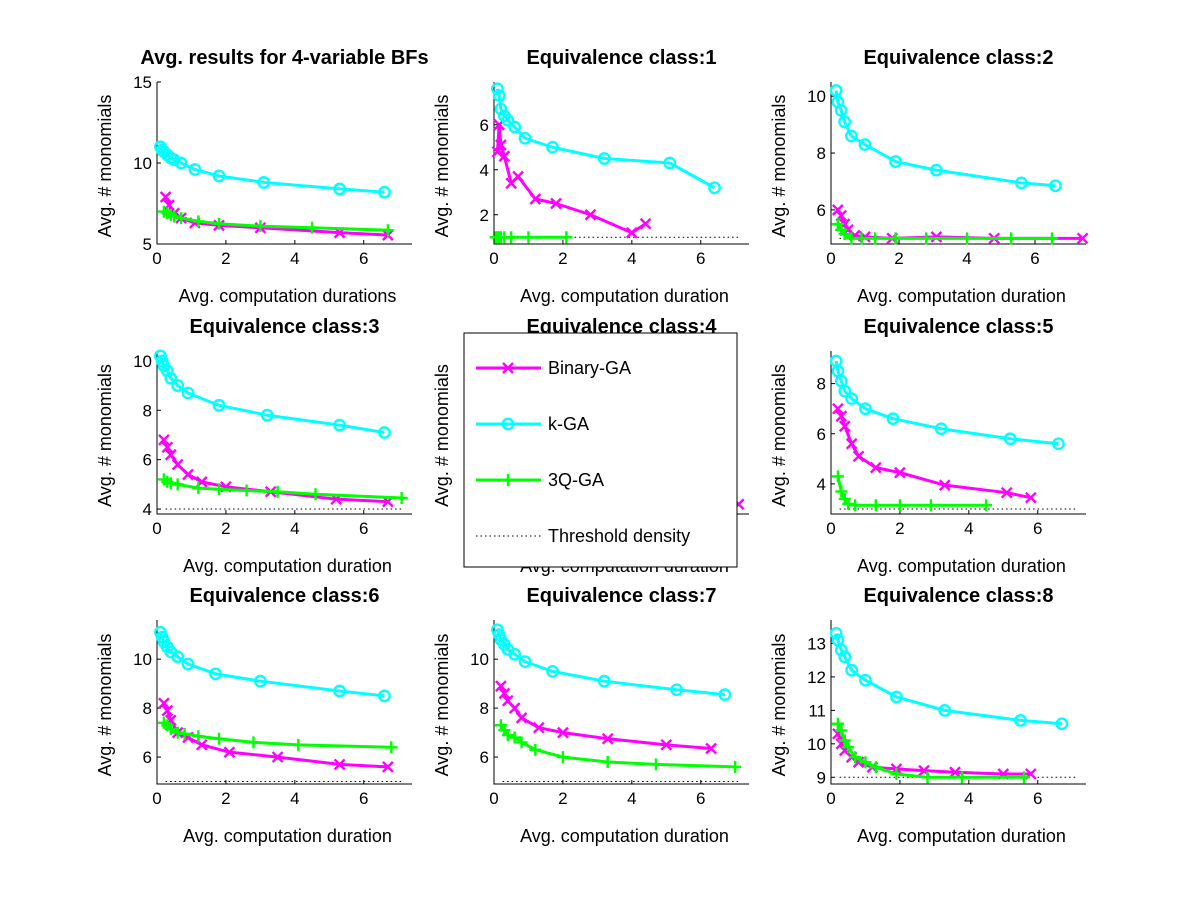 The height and width of the screenshot is (900, 1201). I want to click on y-tick-label: 8, so click(821, 384).